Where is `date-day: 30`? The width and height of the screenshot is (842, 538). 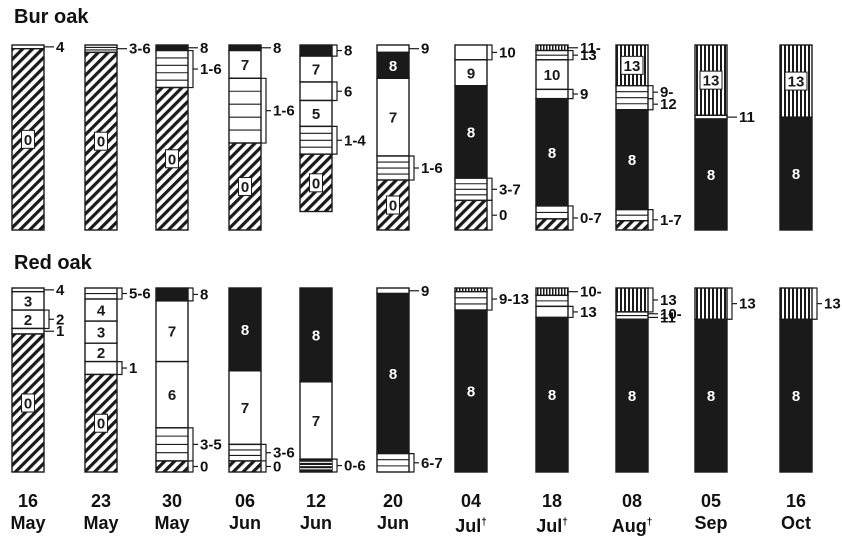
date-day: 30 is located at coordinates (172, 501).